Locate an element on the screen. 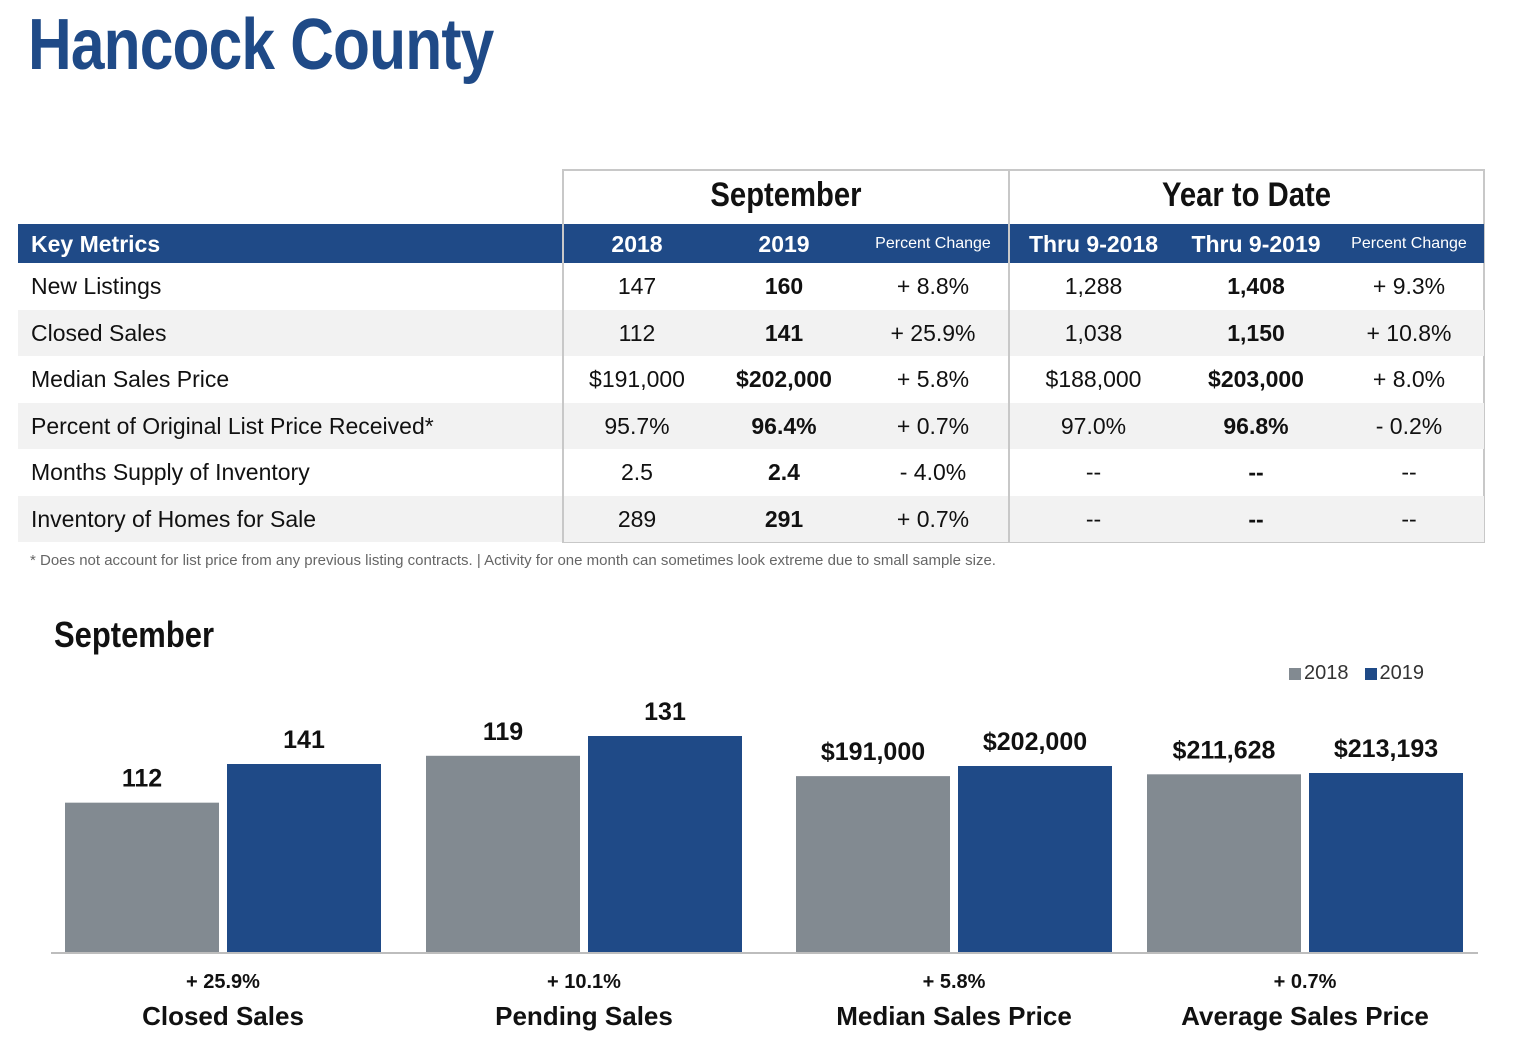 This screenshot has height=1044, width=1514. category-label: Pending Sales is located at coordinates (584, 1016).